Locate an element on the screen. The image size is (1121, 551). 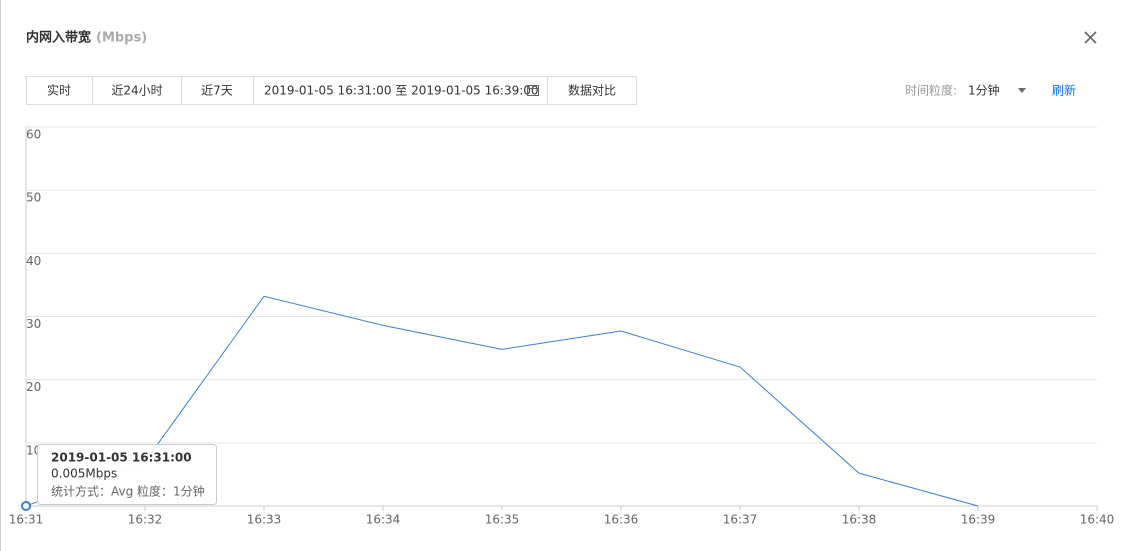
x-tick-label: 16:33 is located at coordinates (264, 520).